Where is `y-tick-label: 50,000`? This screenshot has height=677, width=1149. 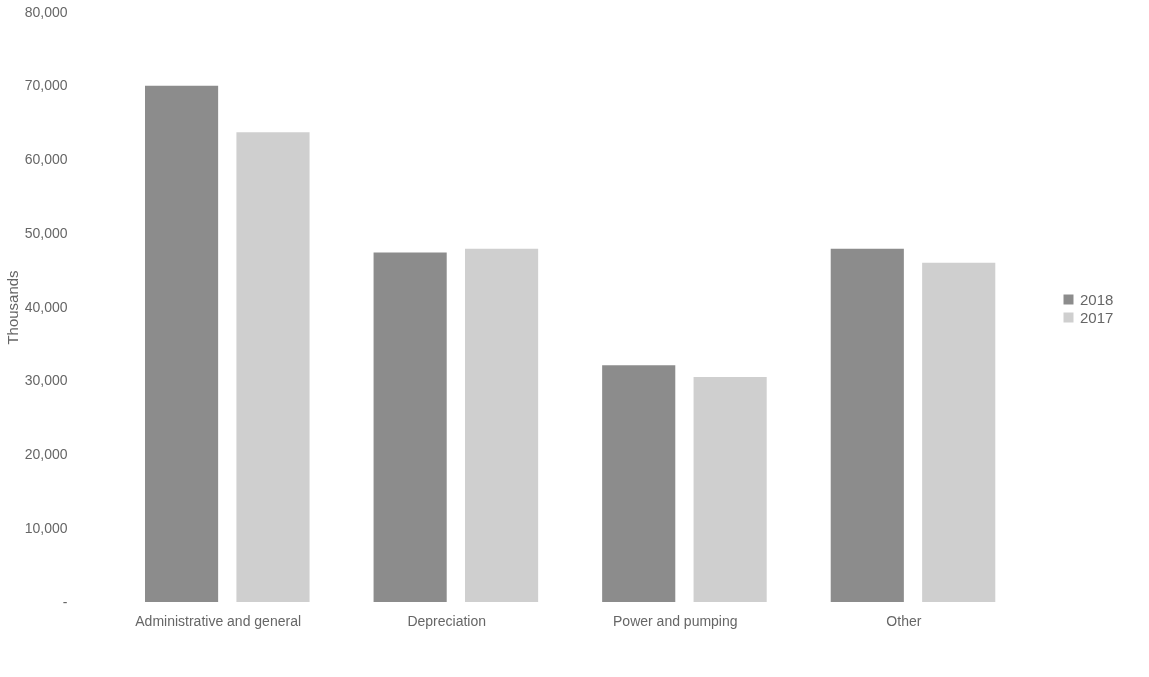
y-tick-label: 50,000 is located at coordinates (46, 232).